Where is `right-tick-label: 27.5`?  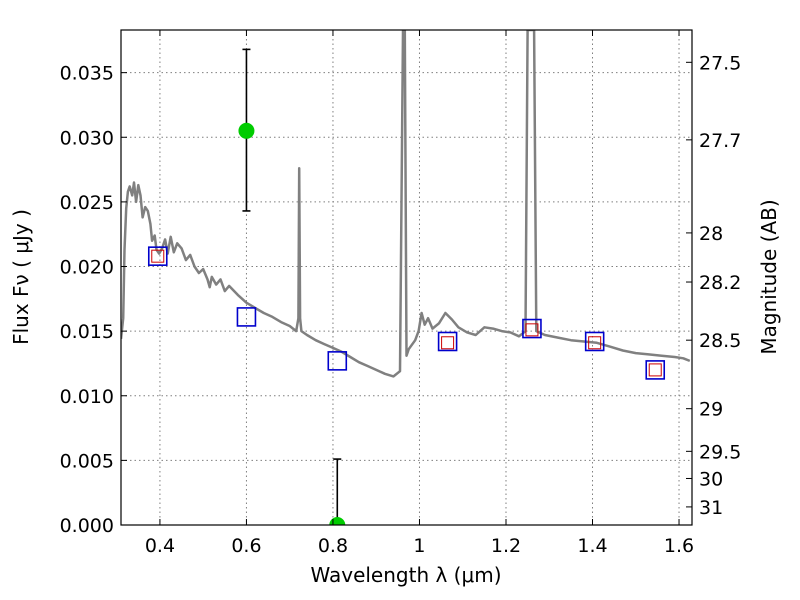 right-tick-label: 27.5 is located at coordinates (720, 63).